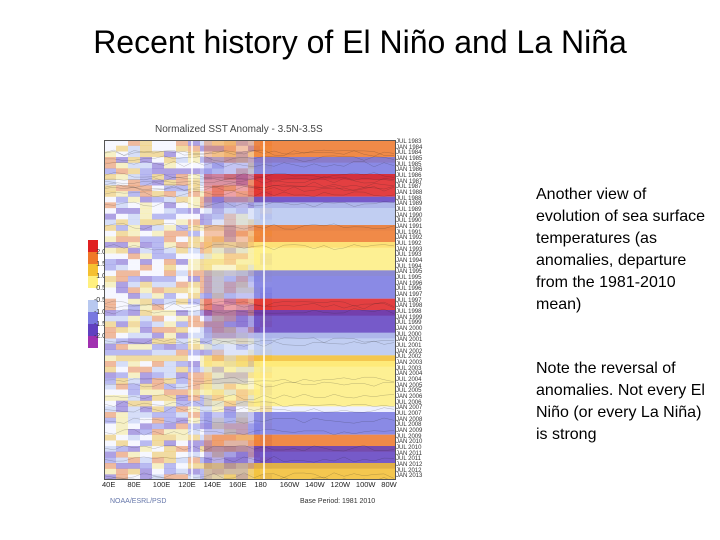 Image resolution: width=720 pixels, height=540 pixels. What do you see at coordinates (409, 187) in the screenshot?
I see `time-label: JUL 1987` at bounding box center [409, 187].